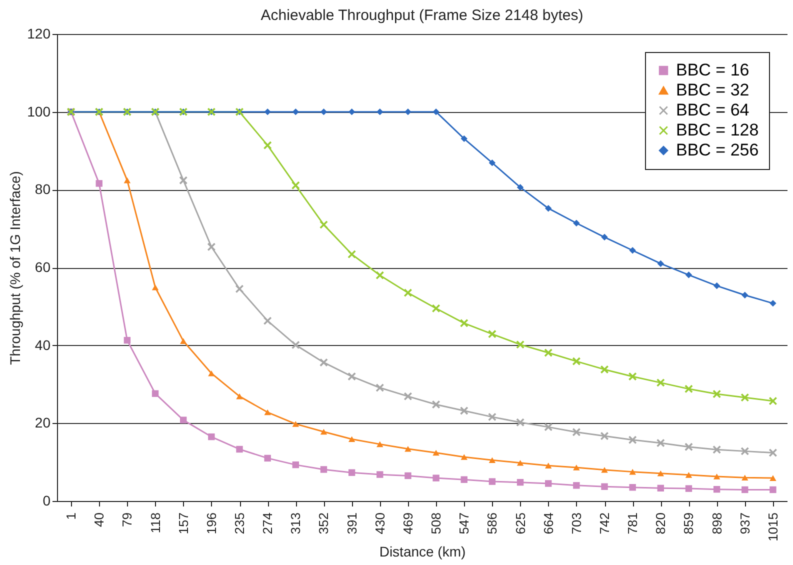 The width and height of the screenshot is (793, 565). I want to click on legend-label: BBC = 256, so click(717, 150).